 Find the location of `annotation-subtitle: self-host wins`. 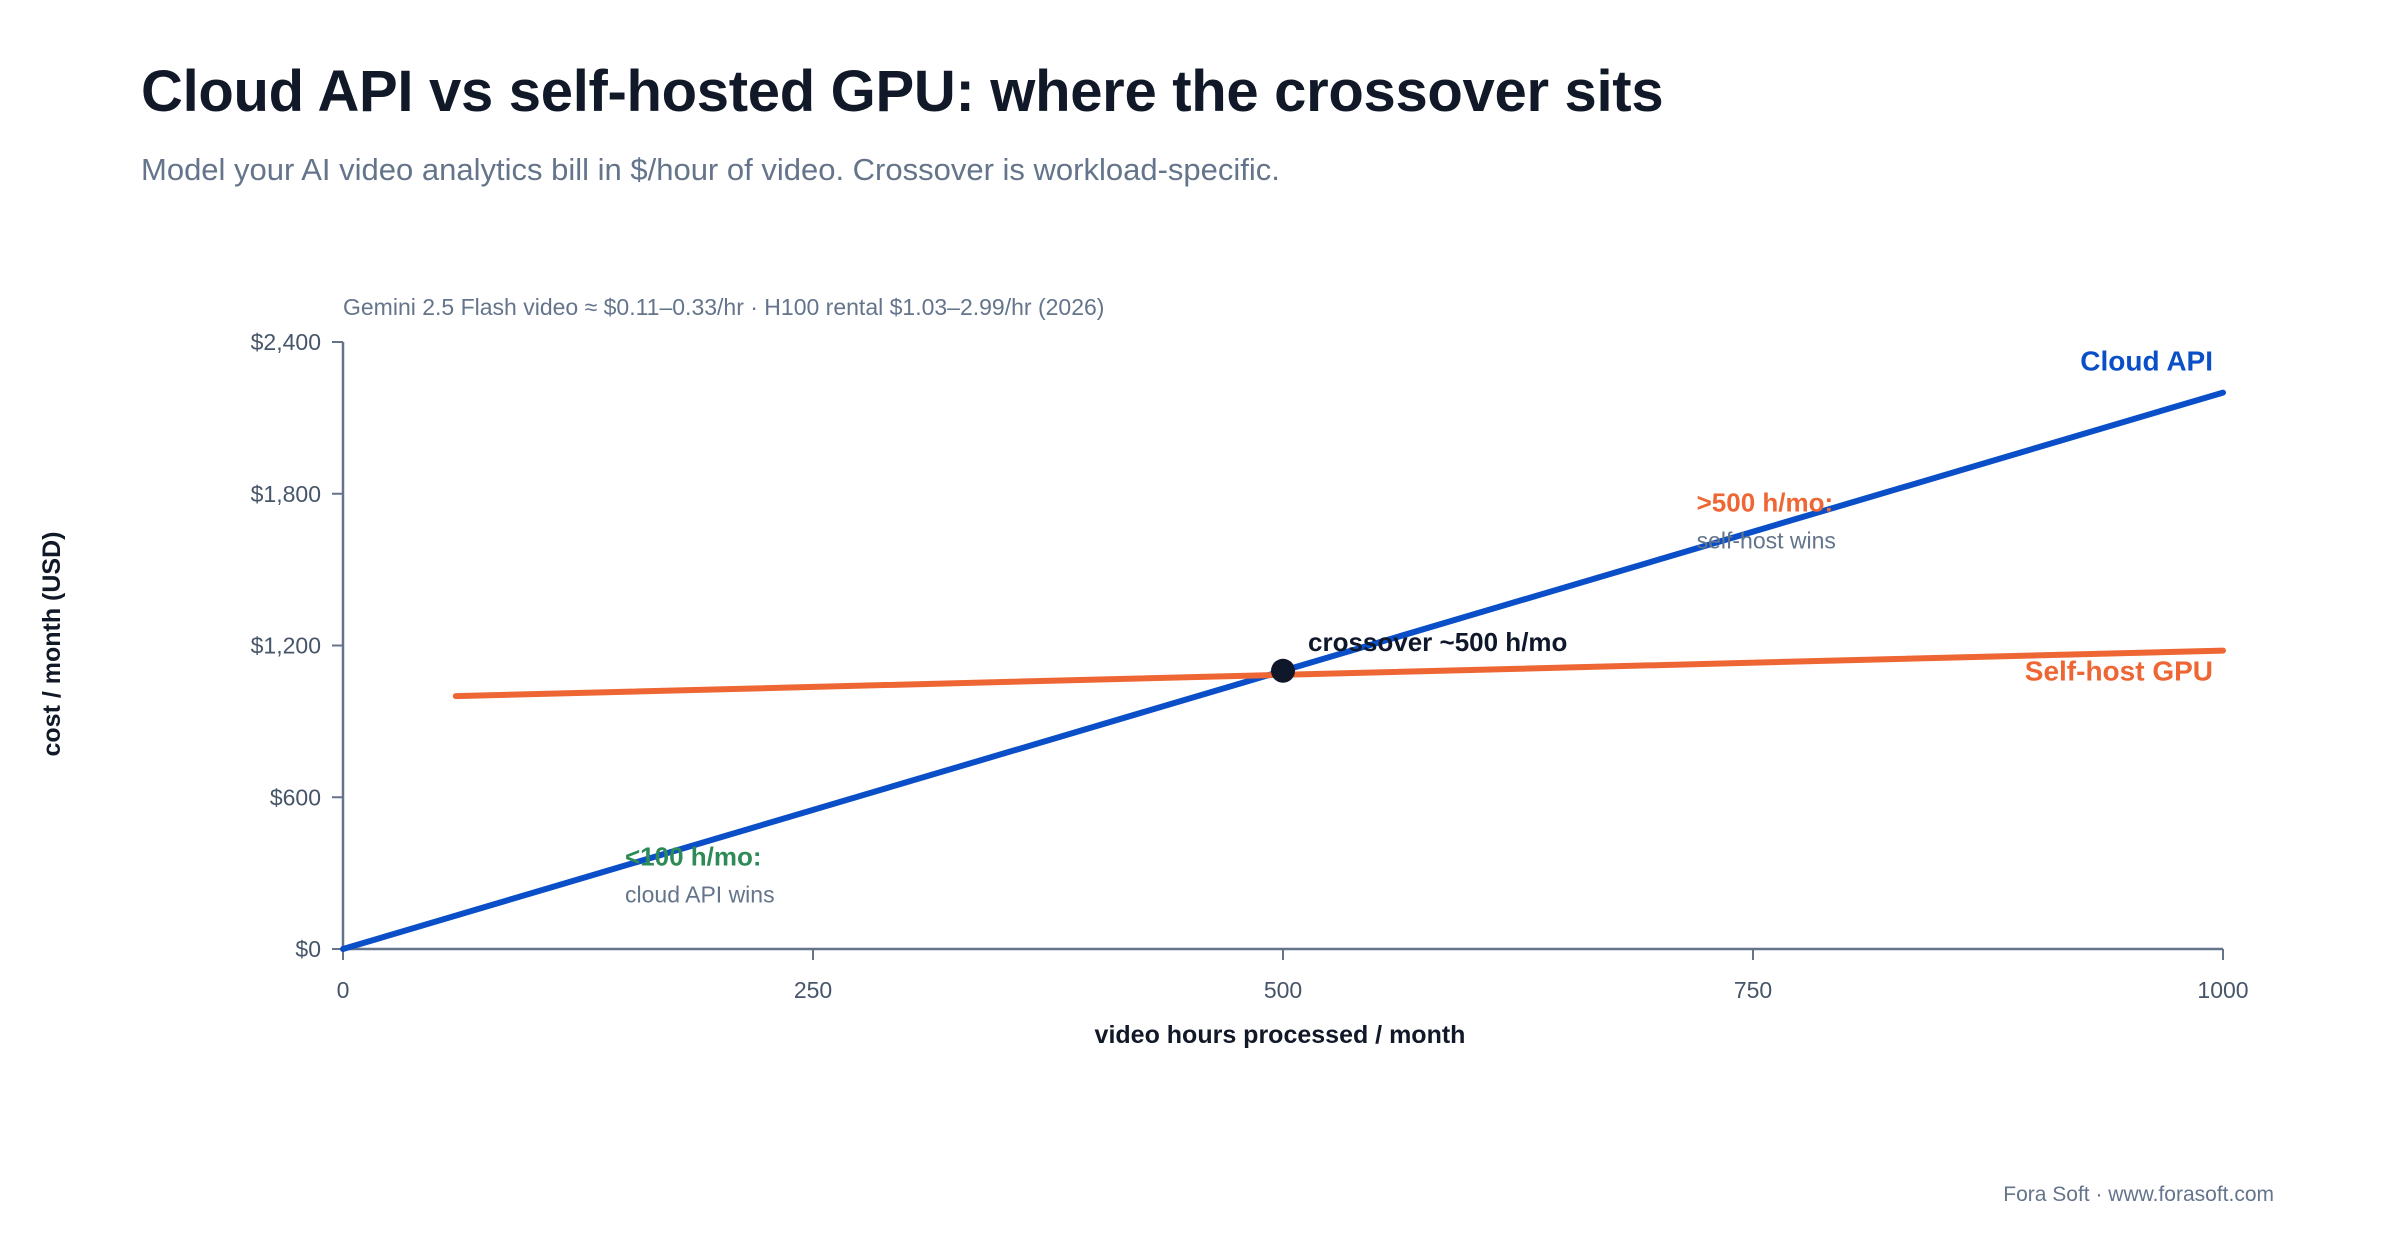

annotation-subtitle: self-host wins is located at coordinates (1766, 540).